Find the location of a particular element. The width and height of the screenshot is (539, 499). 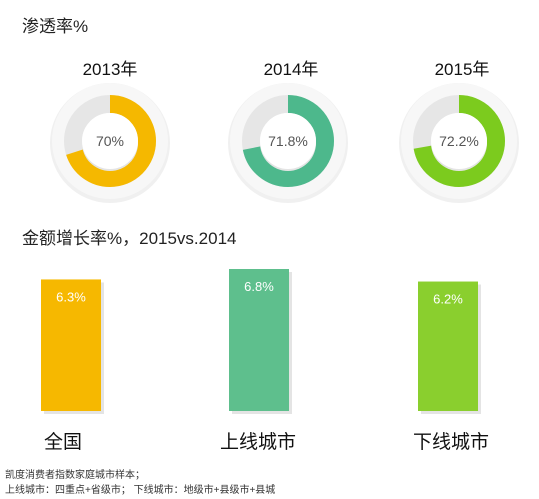

donut-value-label: 70% is located at coordinates (110, 141).